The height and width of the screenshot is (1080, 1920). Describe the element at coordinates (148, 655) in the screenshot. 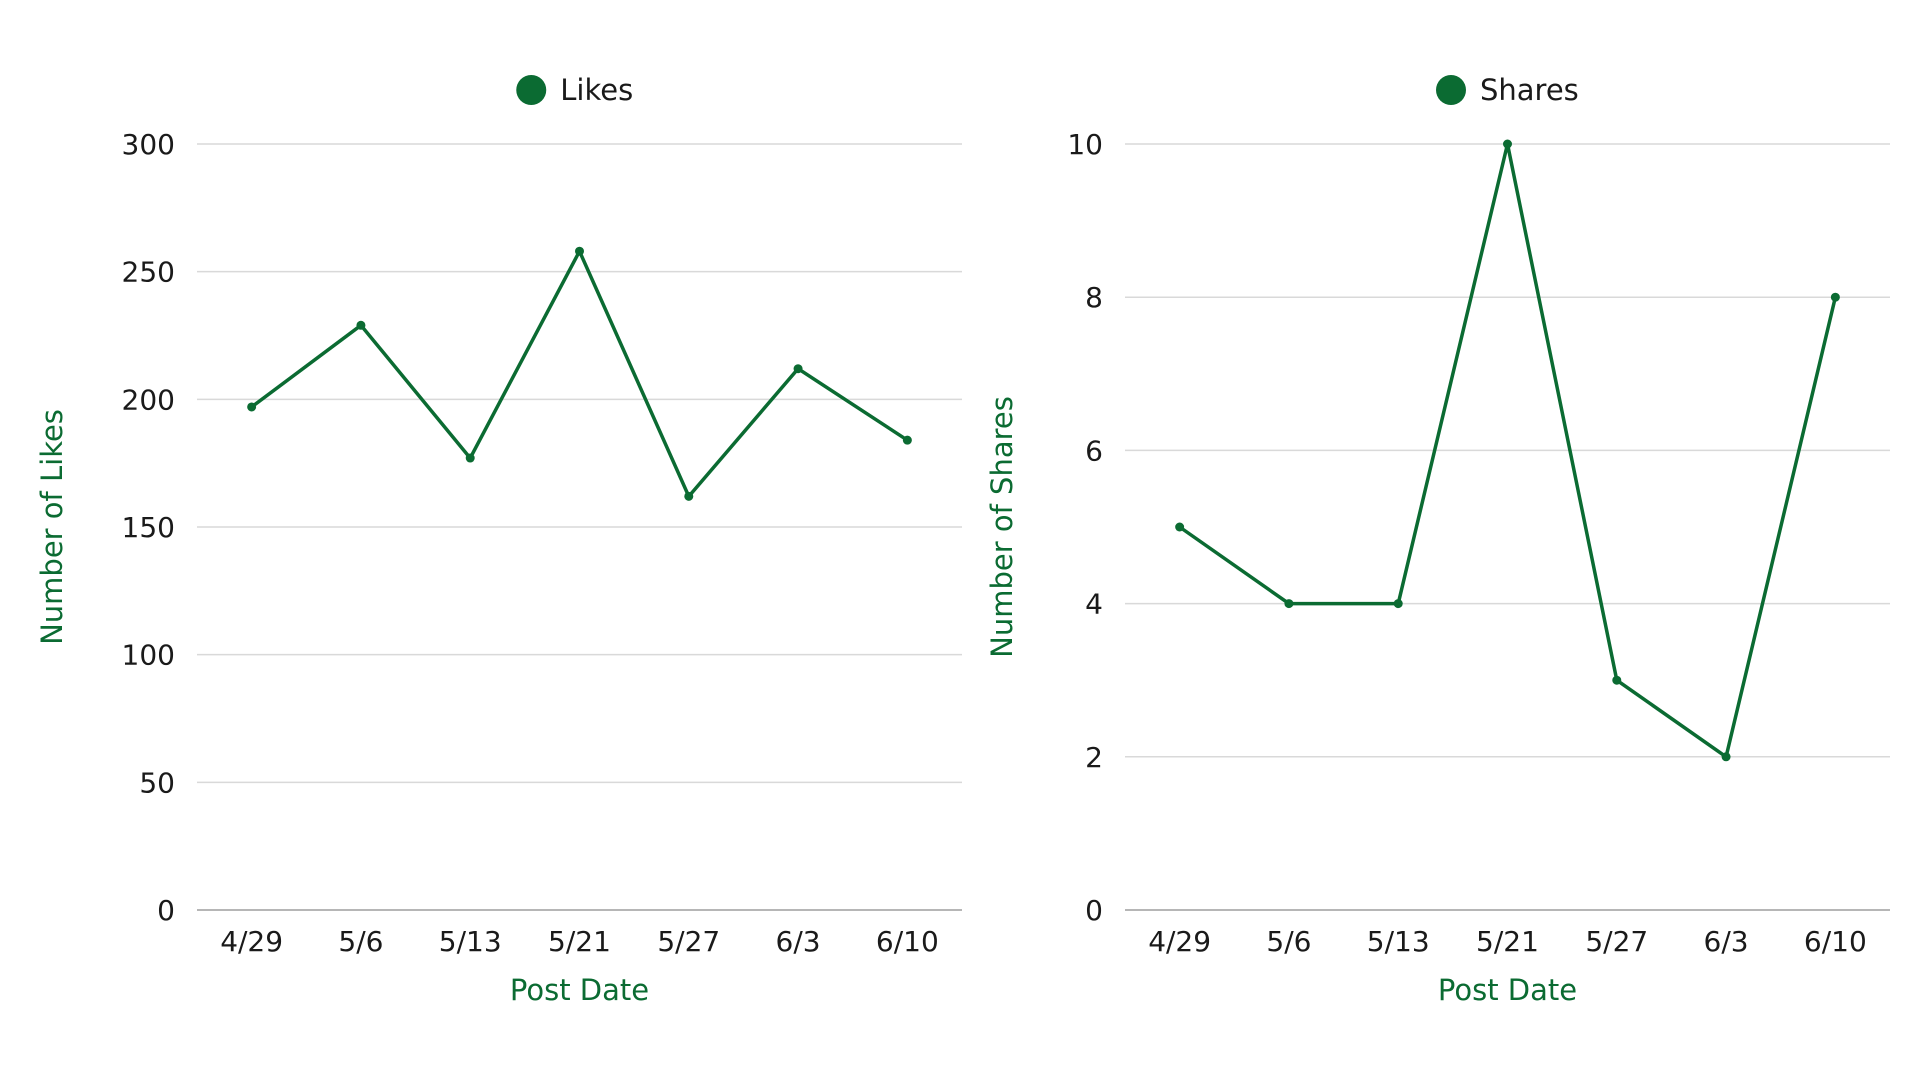

I see `y-tick-label: 100` at that location.